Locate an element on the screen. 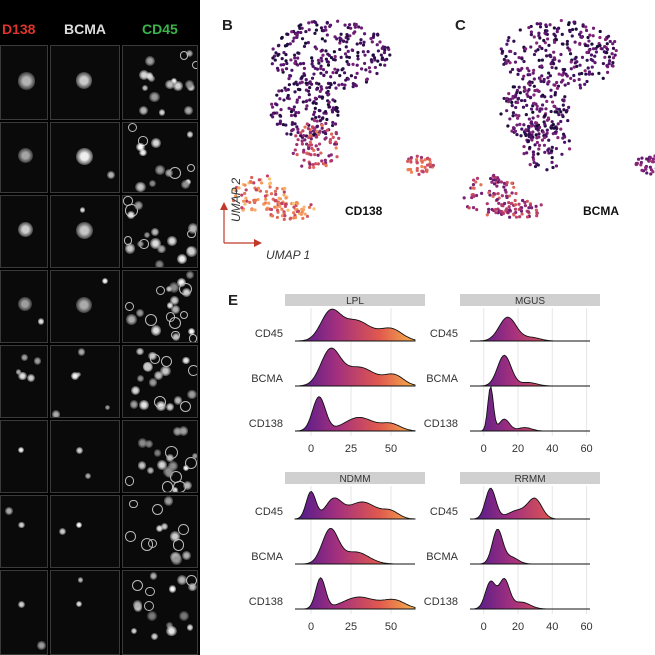  x-tick-label: 0 is located at coordinates (484, 449).